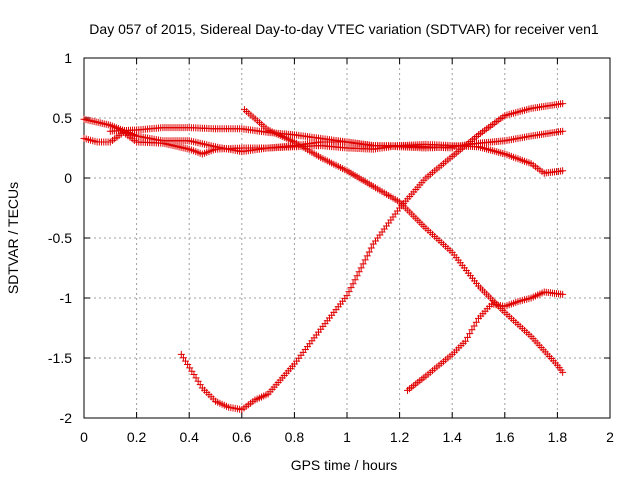 The width and height of the screenshot is (640, 480). What do you see at coordinates (485, 341) in the screenshot?
I see `series-sat-f` at bounding box center [485, 341].